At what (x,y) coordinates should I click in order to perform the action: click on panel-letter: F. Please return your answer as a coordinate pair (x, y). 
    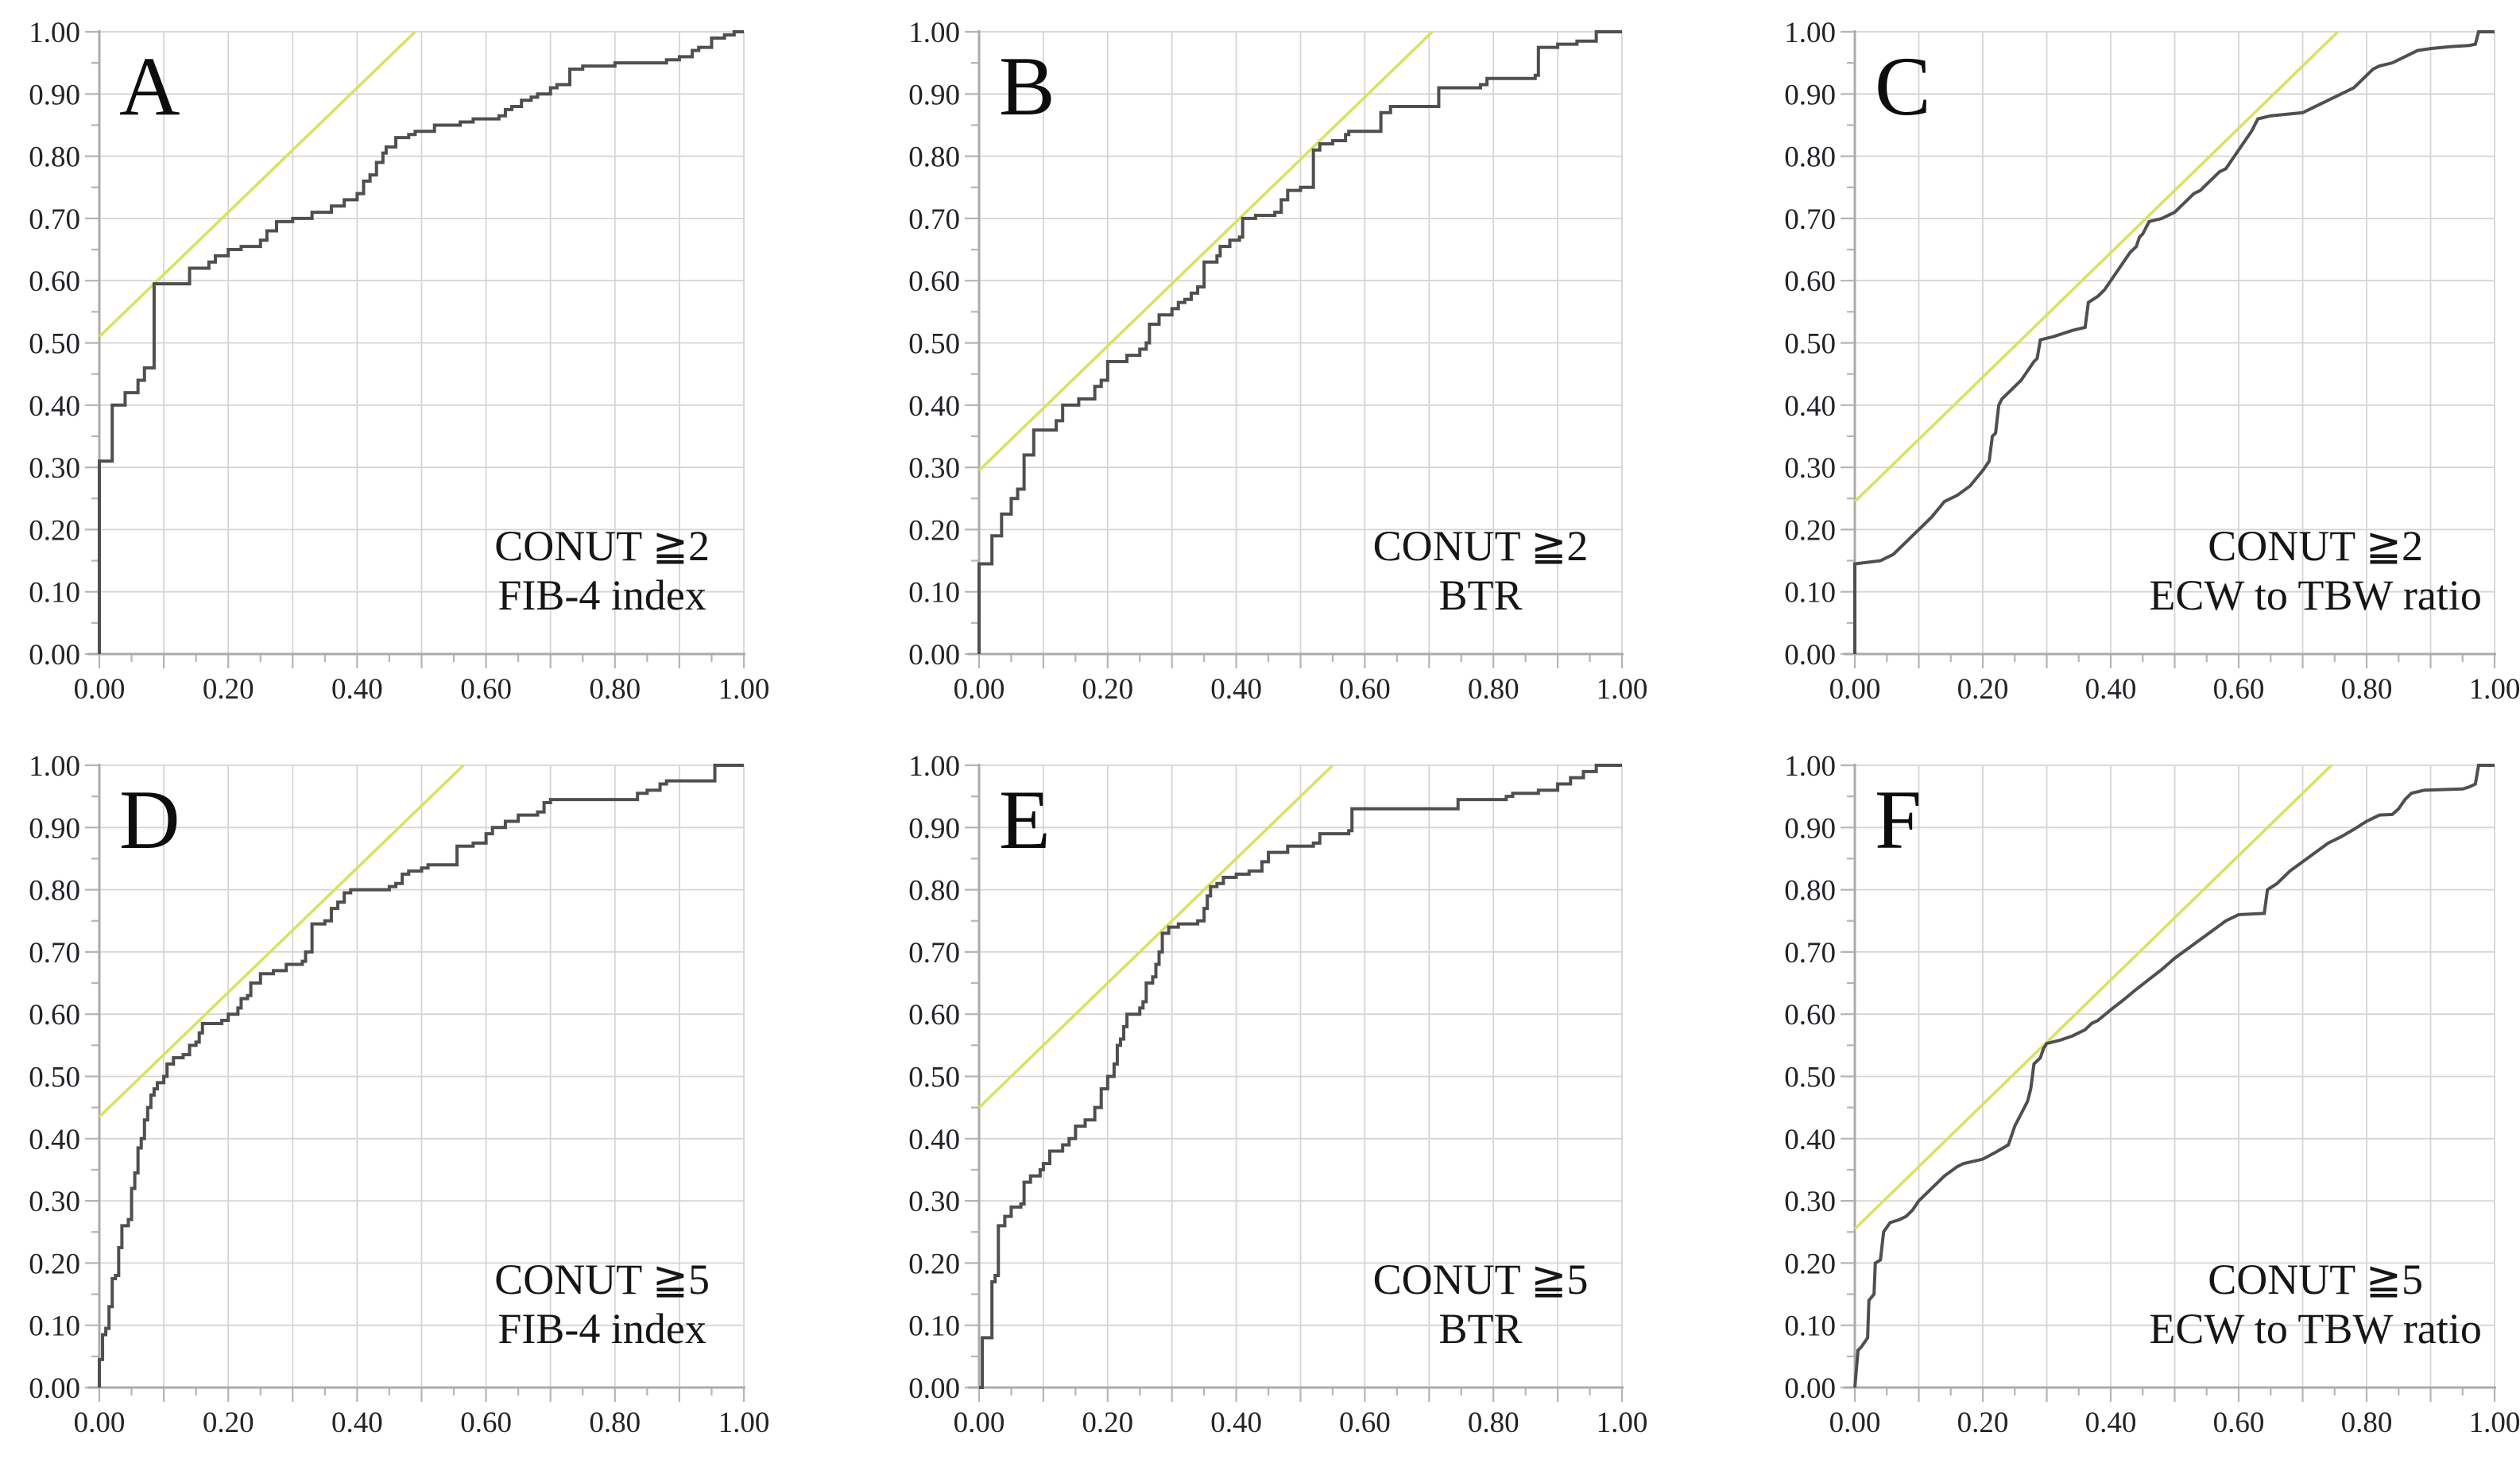
    Looking at the image, I should click on (1898, 820).